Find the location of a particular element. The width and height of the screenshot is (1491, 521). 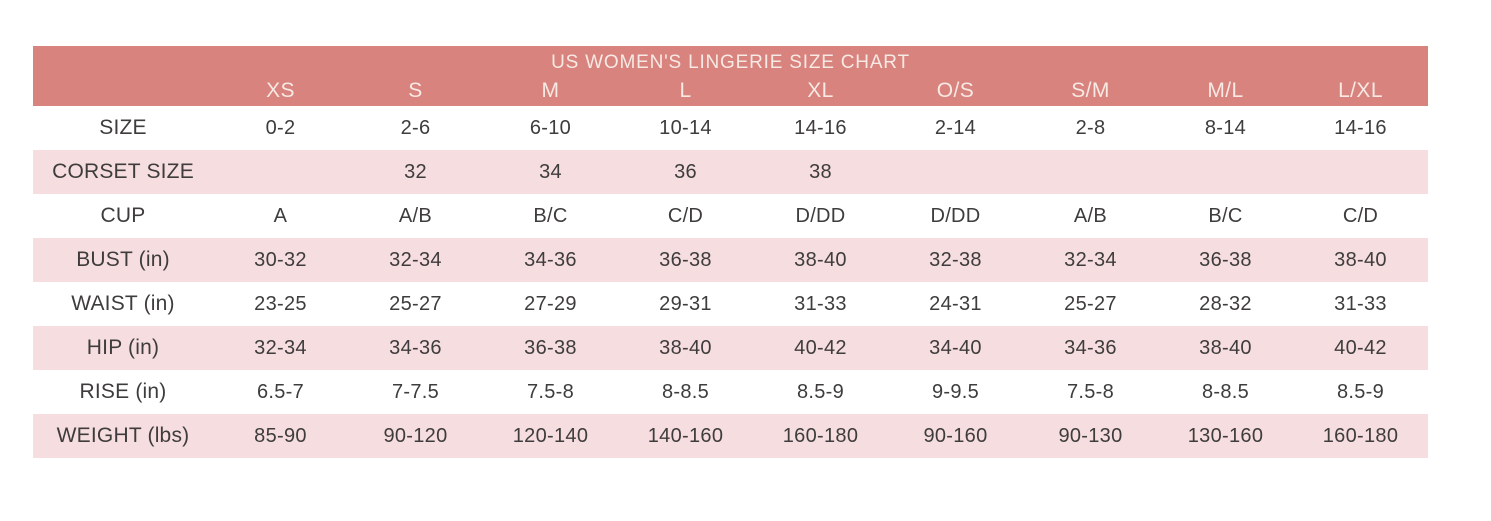

column-header: O/S is located at coordinates (955, 90).